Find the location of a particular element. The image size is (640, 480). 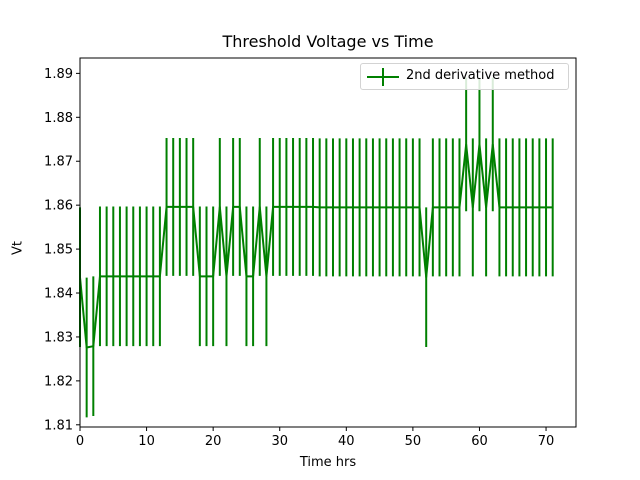

y-axis-label: Vt is located at coordinates (18, 248).